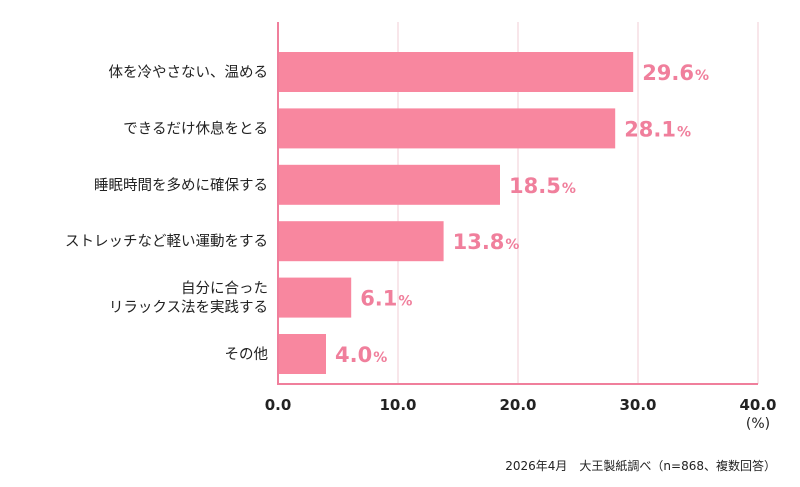  What do you see at coordinates (353, 355) in the screenshot?
I see `value-number: 4.0` at bounding box center [353, 355].